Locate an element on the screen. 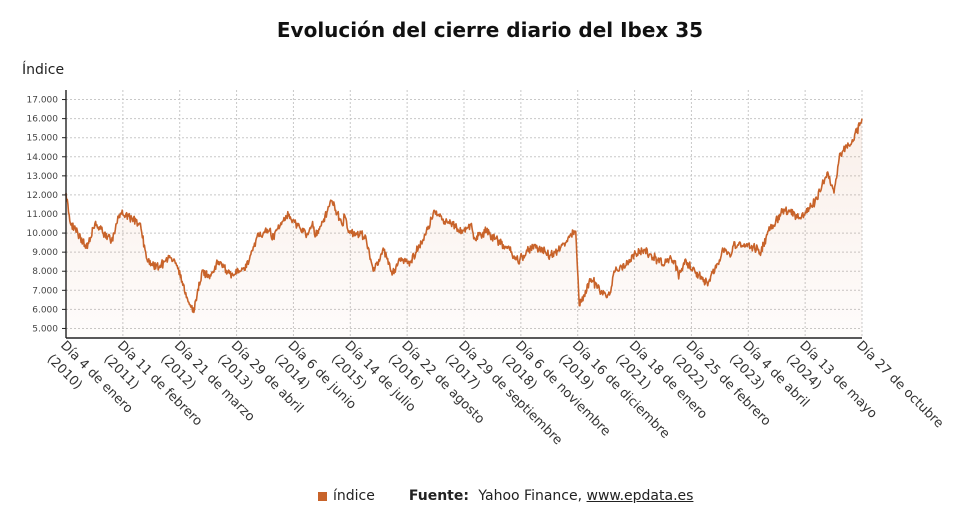 This screenshot has width=980, height=532. legend-label: índice is located at coordinates (354, 496).